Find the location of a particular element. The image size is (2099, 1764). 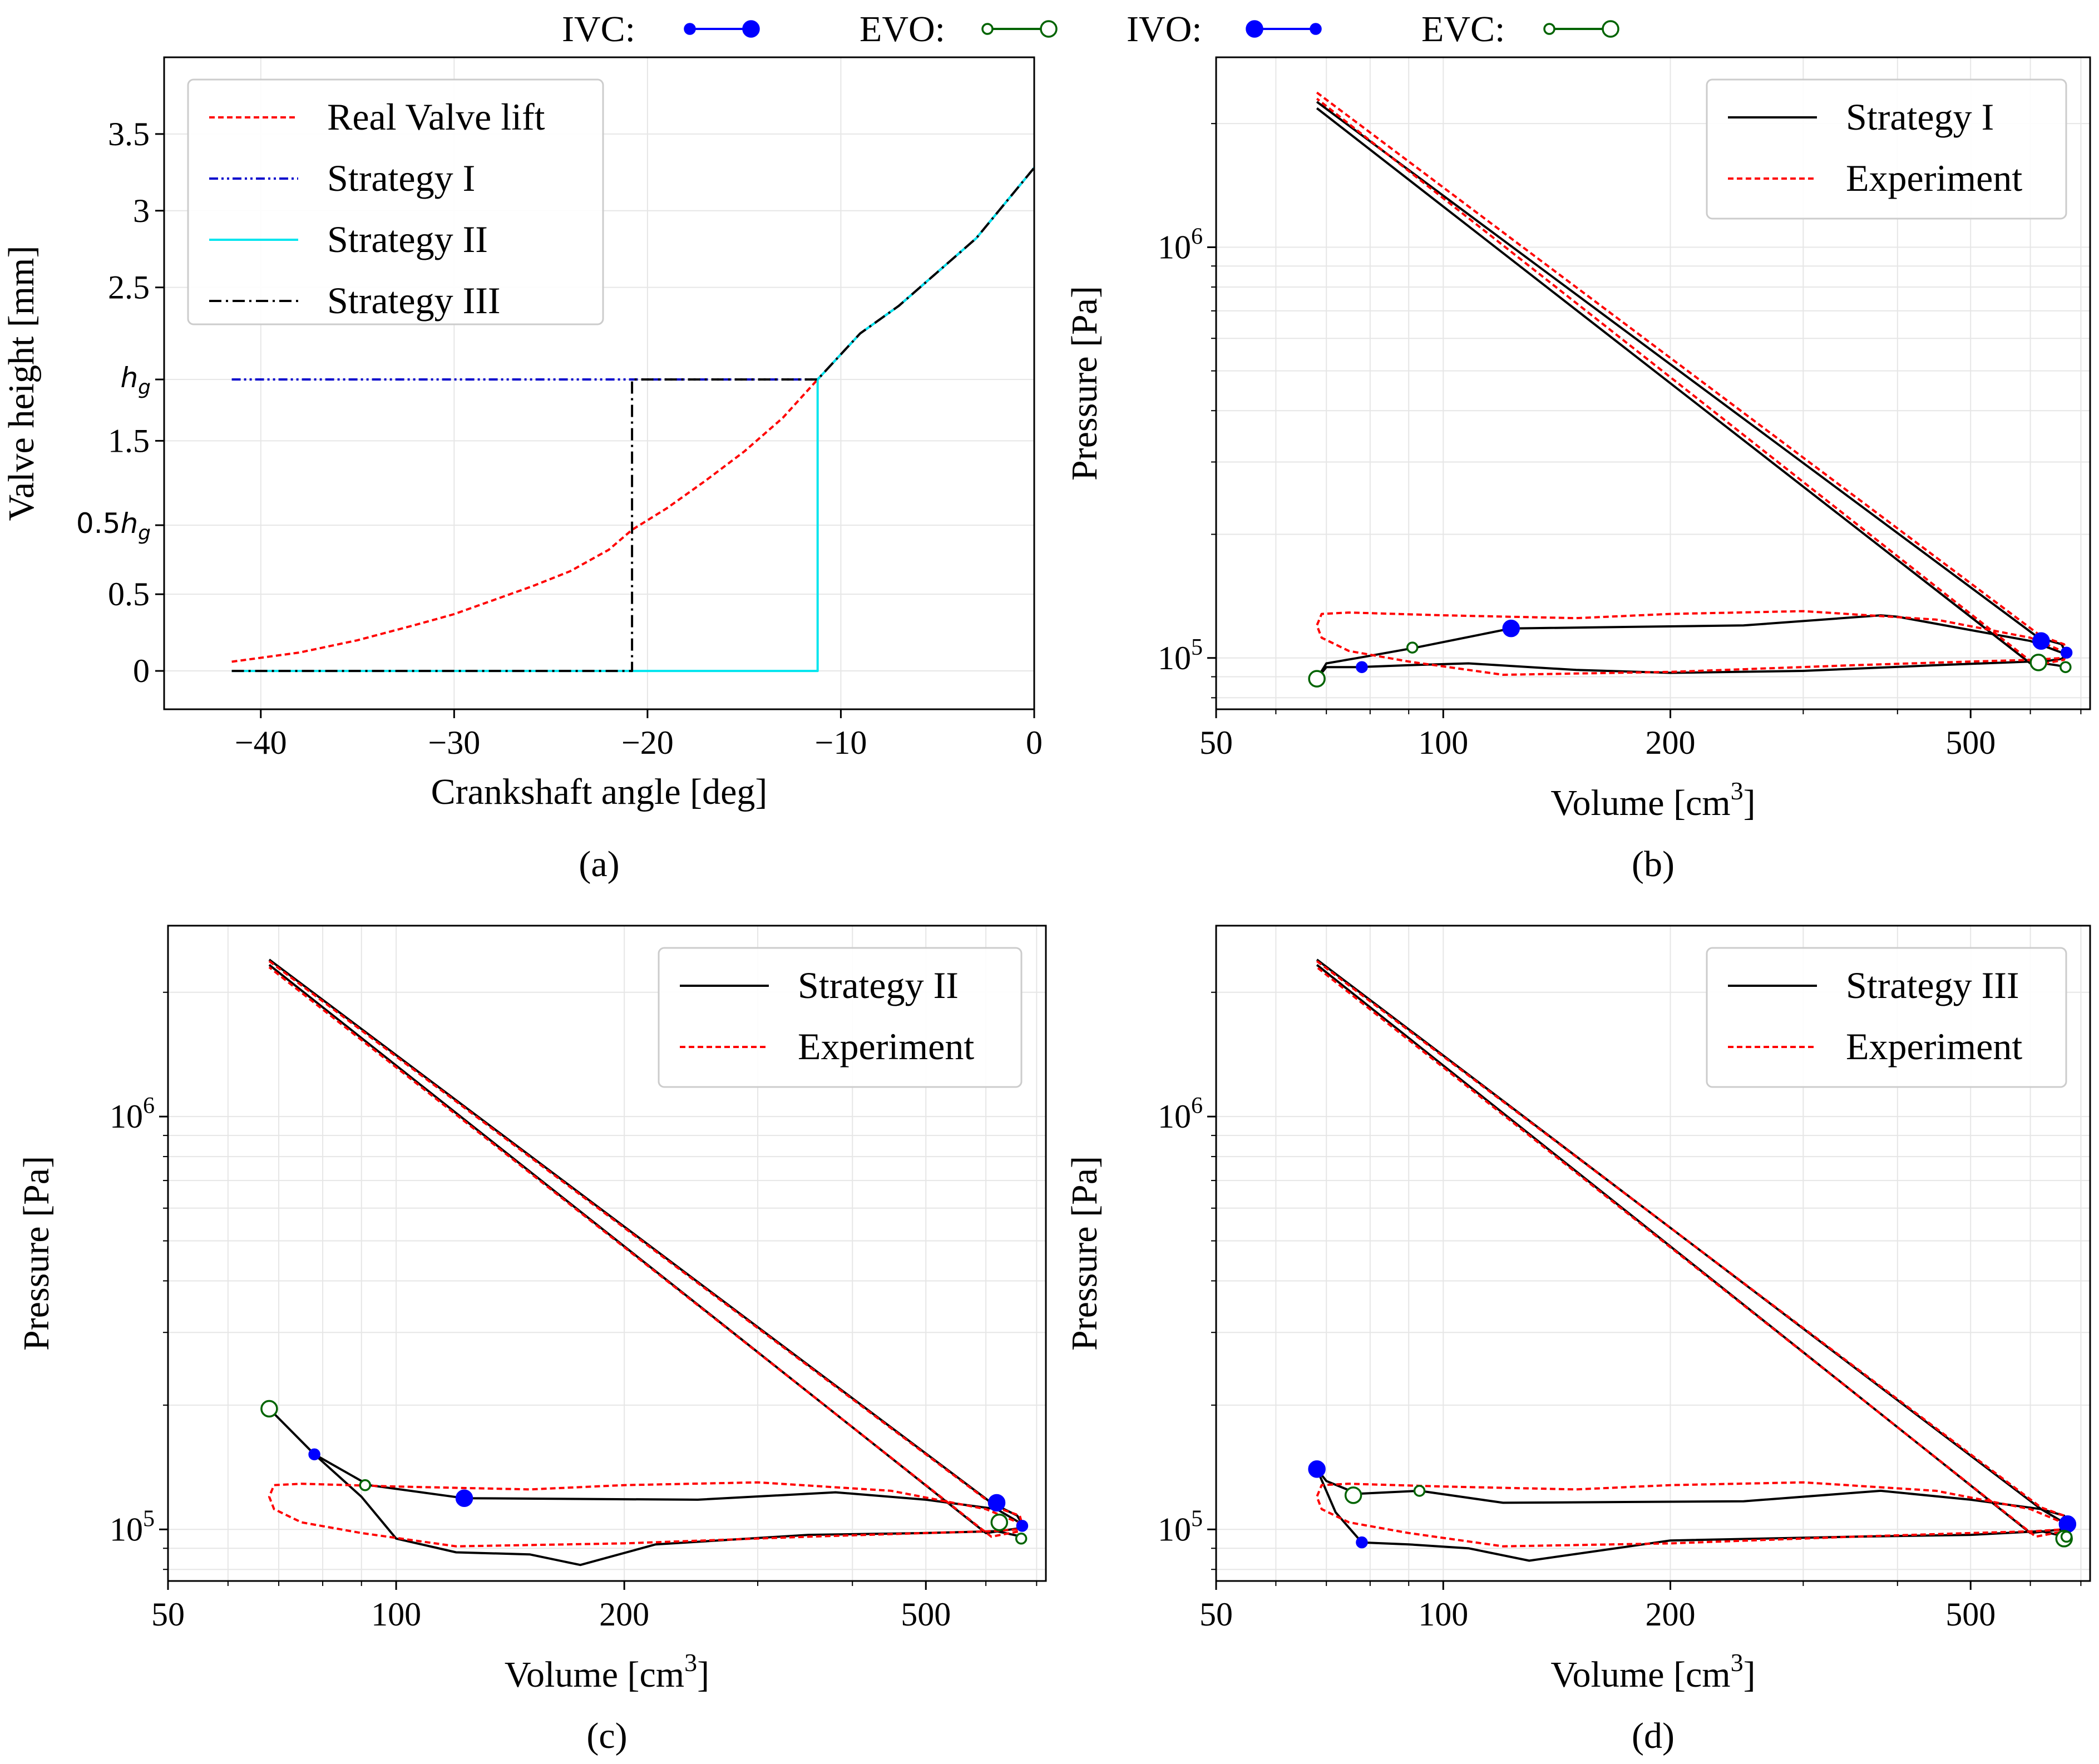

top-legend-label: EVO: is located at coordinates (903, 29).